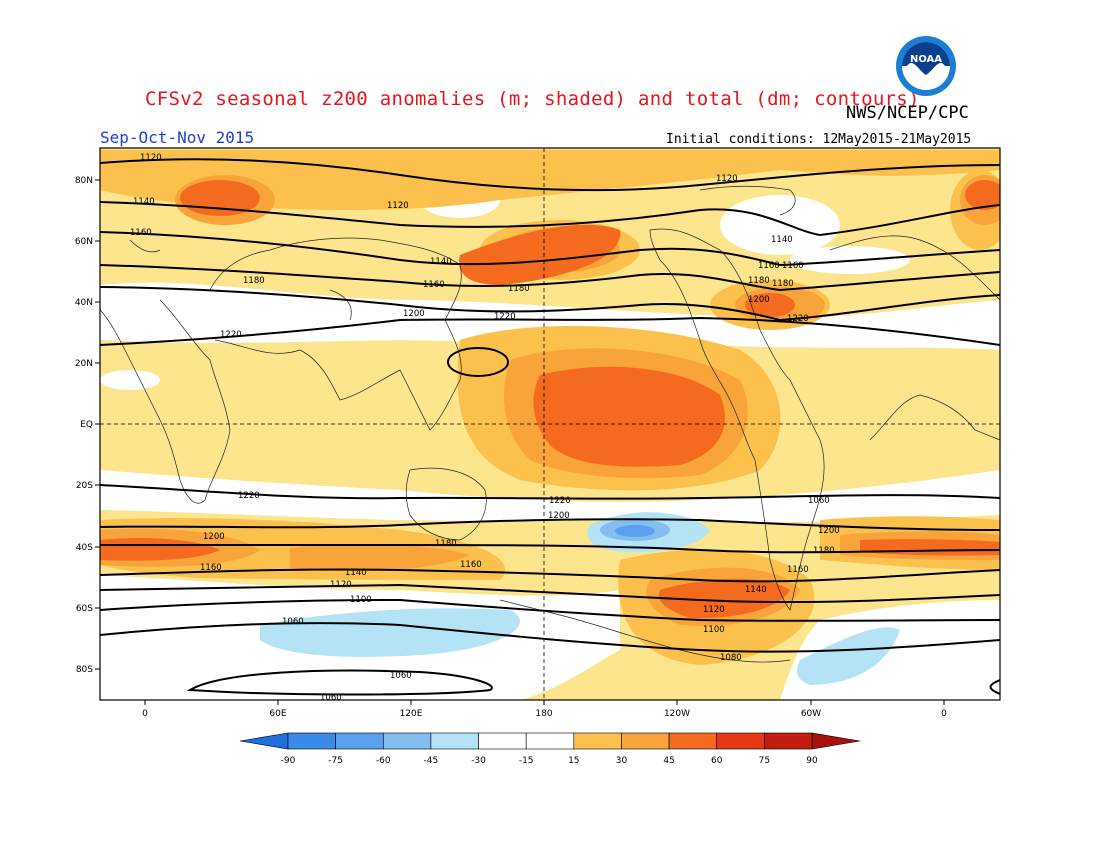 Image resolution: width=1100 pixels, height=850 pixels. I want to click on colorbar-tick-label: -45, so click(431, 761).